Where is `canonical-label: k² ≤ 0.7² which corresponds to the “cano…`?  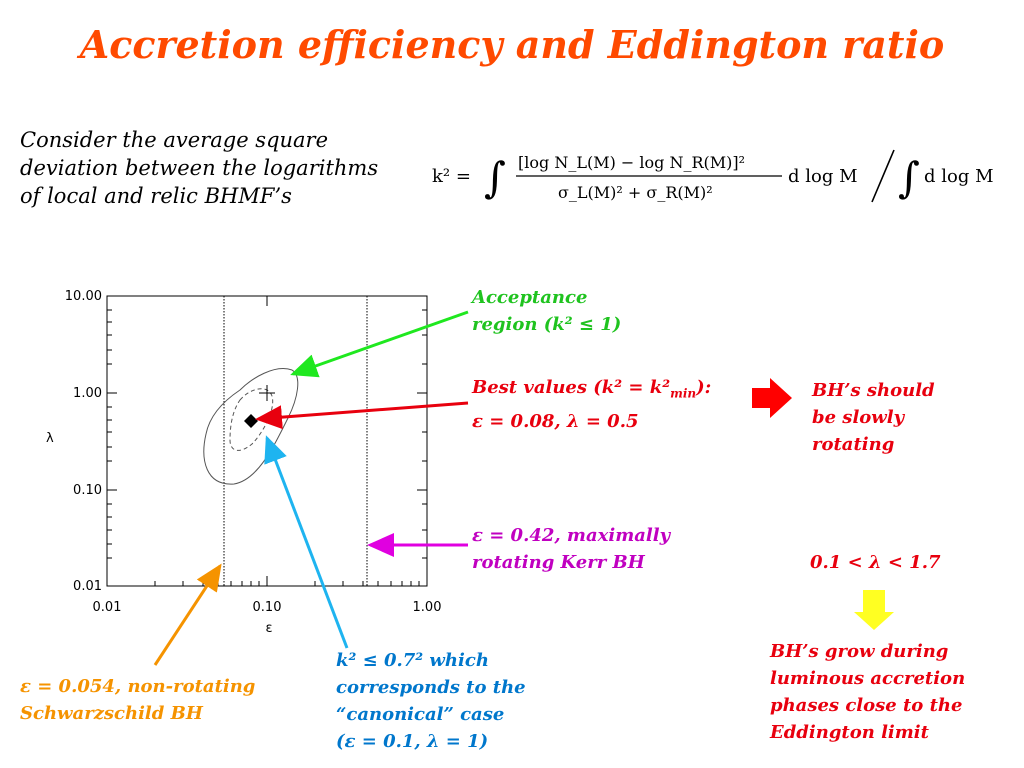 canonical-label: k² ≤ 0.7² which corresponds to the “cano… is located at coordinates (431, 701).